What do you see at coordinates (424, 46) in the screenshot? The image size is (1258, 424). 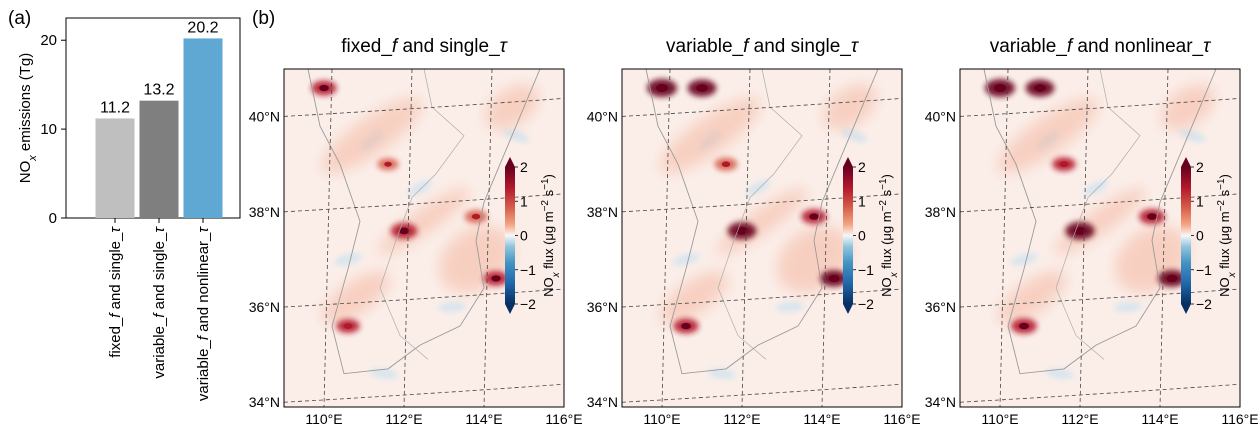 I see `map-title: fixed_f and single_τ` at bounding box center [424, 46].